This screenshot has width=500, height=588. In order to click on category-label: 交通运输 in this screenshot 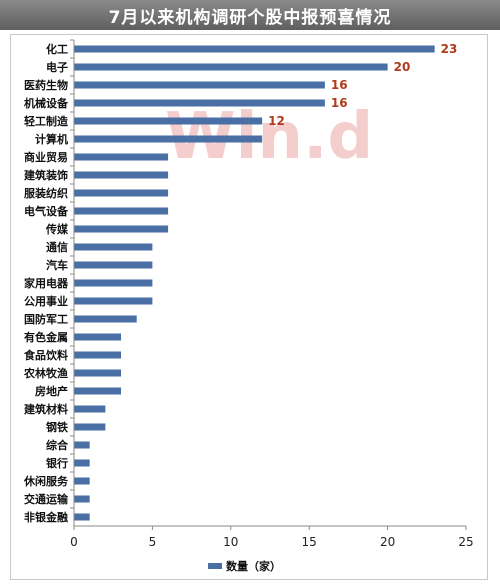, I will do `click(46, 499)`.